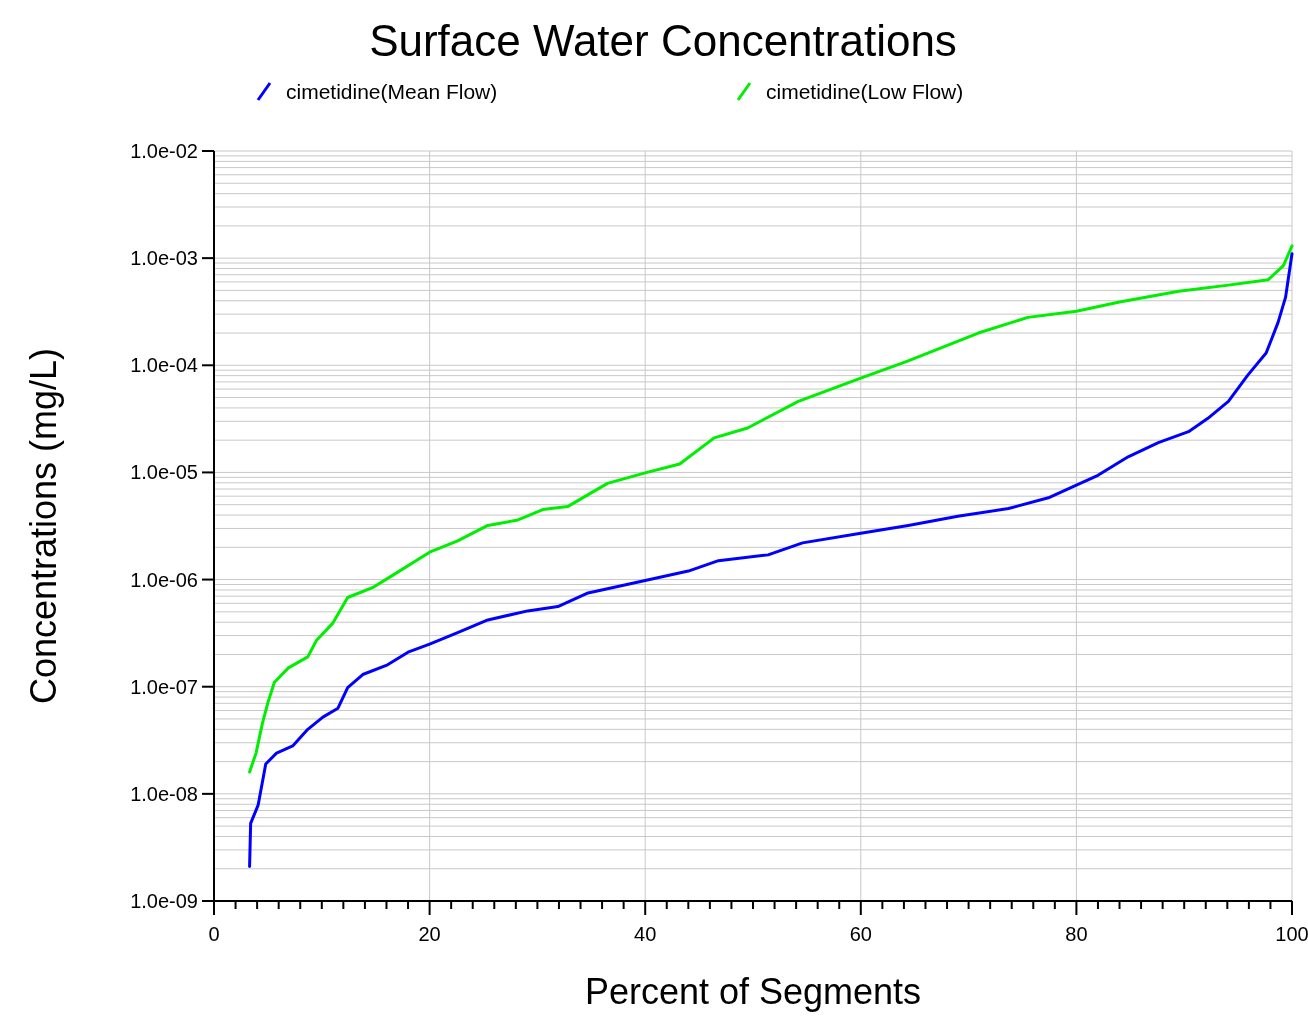 The image size is (1308, 1016). Describe the element at coordinates (43, 526) in the screenshot. I see `y-axis-title: Concentrations (mg/L)` at that location.